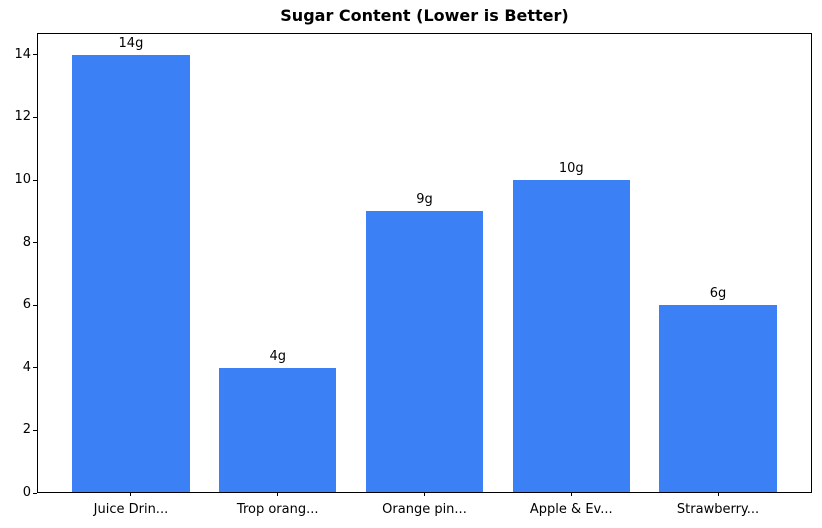  I want to click on y-tick-label: 4, so click(26, 367).